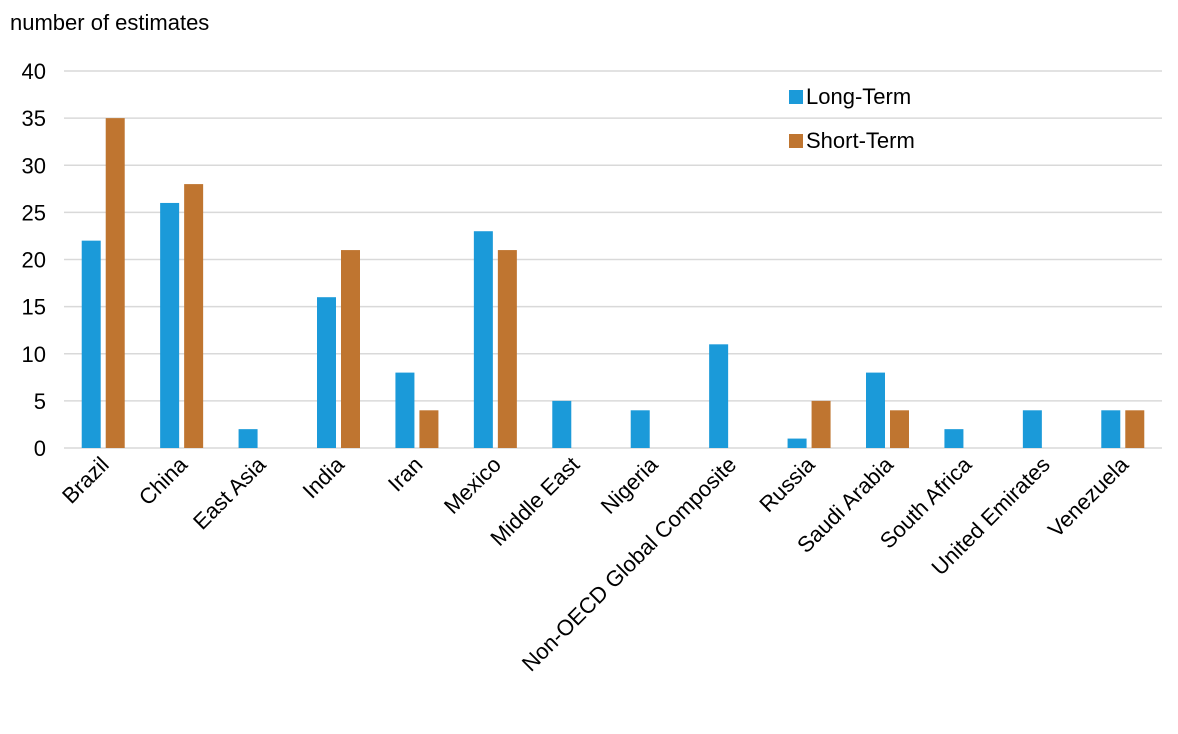 The height and width of the screenshot is (734, 1178). I want to click on bar-long-term-saudi-arabia, so click(875, 410).